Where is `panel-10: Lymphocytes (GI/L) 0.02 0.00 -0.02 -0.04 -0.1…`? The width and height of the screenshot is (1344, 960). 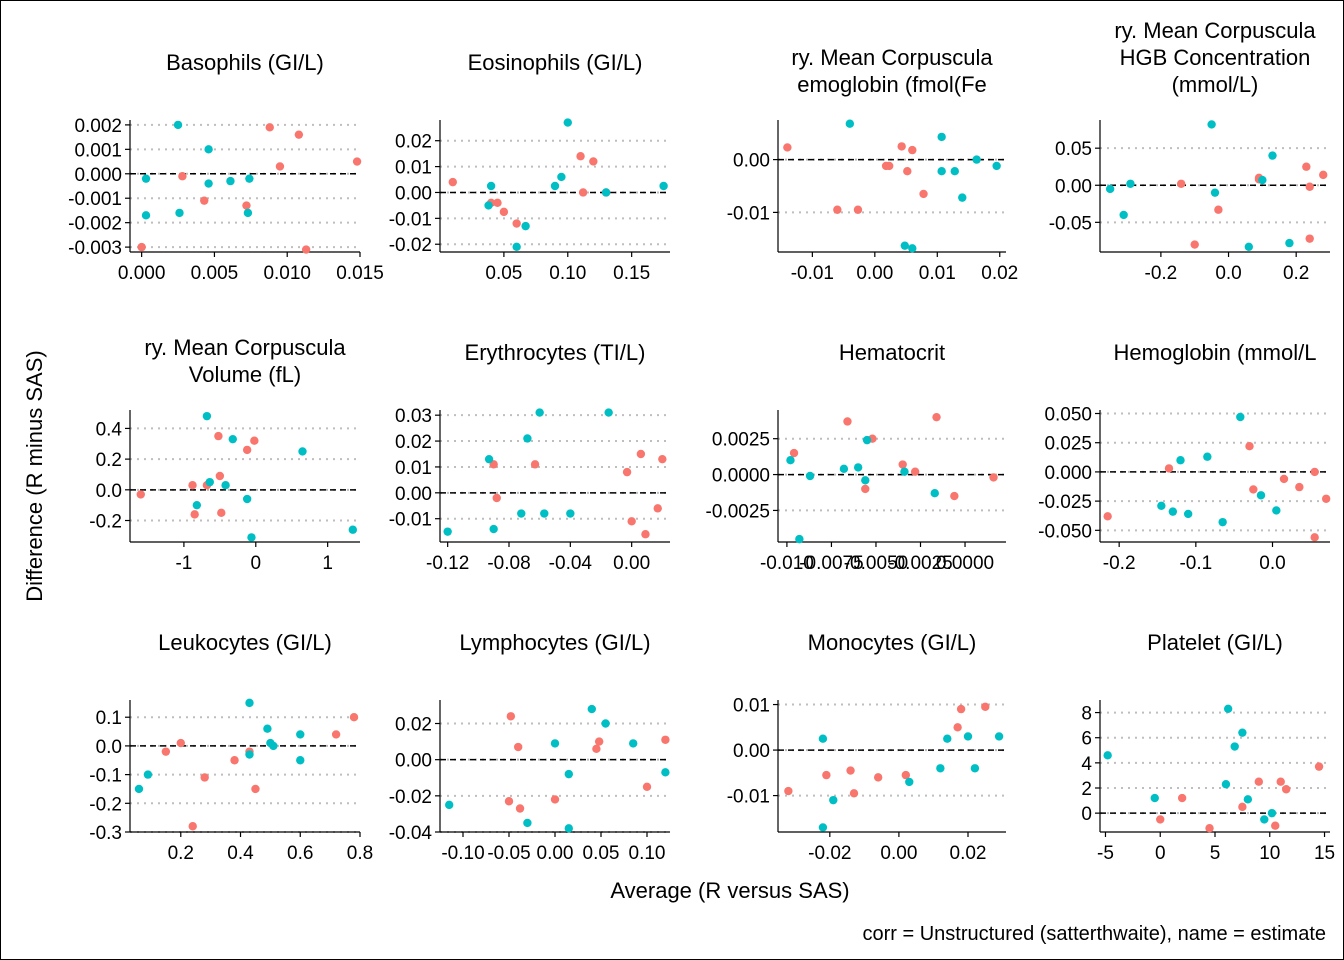 panel-10: Lymphocytes (GI/L) 0.02 0.00 -0.02 -0.04 -0.1… is located at coordinates (529, 747).